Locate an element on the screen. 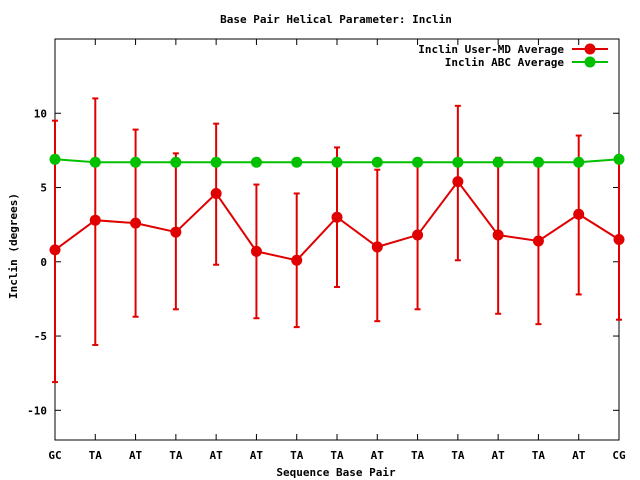  y-tick-label: -5 is located at coordinates (40, 336).